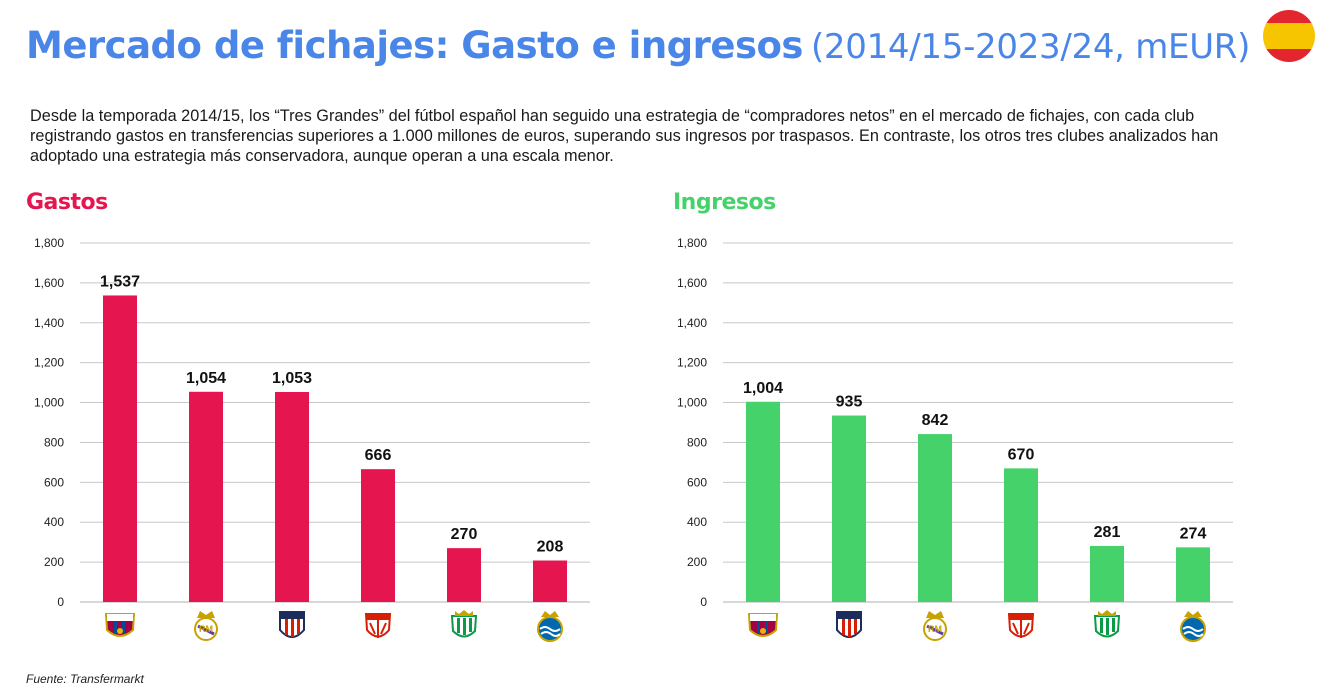  I want to click on ingresos-y-tick-label: 600, so click(697, 482).